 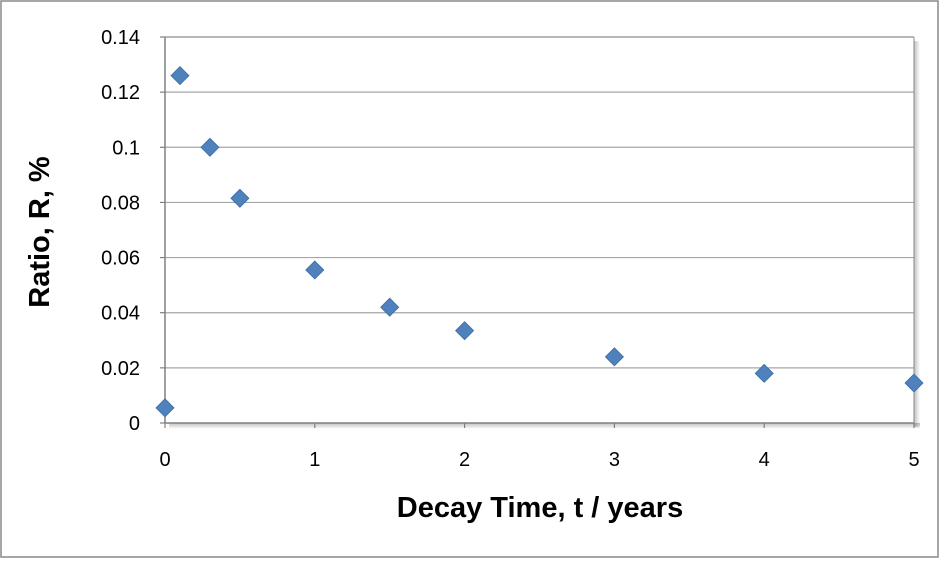 I want to click on y-tick-label: 0.04, so click(x=120, y=314).